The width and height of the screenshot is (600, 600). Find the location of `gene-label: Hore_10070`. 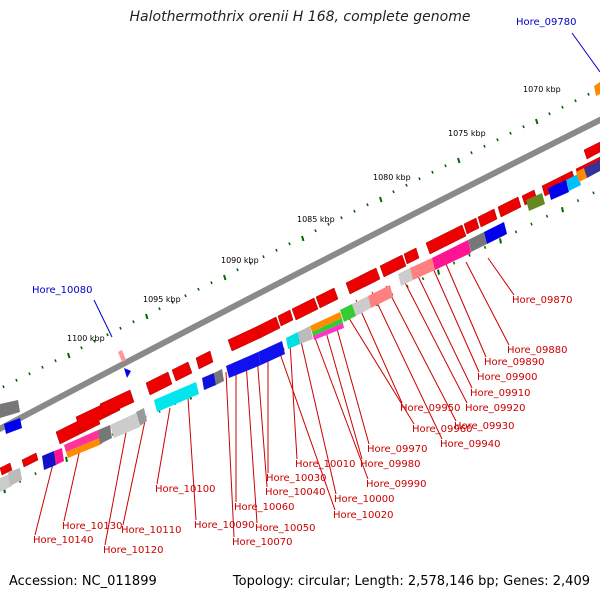

gene-label: Hore_10070 is located at coordinates (262, 542).